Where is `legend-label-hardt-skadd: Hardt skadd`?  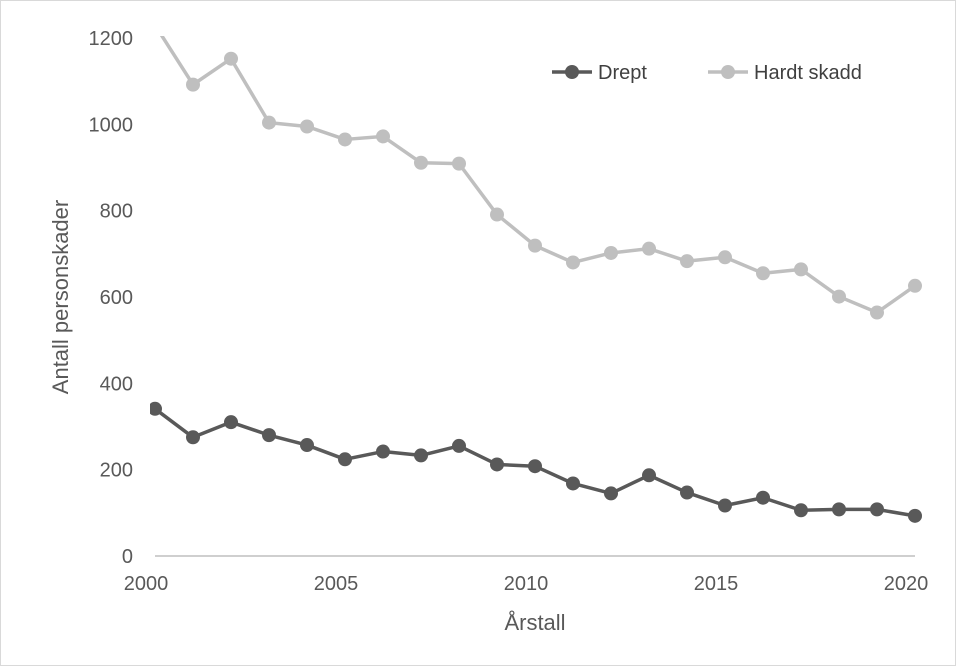 legend-label-hardt-skadd: Hardt skadd is located at coordinates (808, 73).